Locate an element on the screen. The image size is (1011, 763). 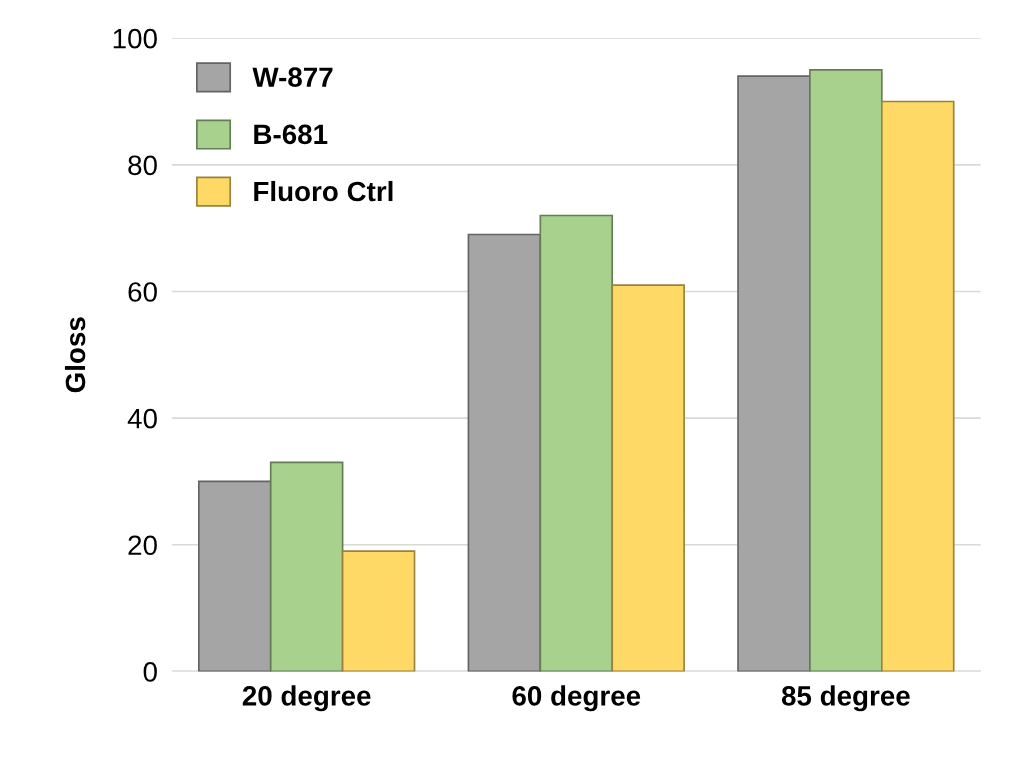
y-tick-label: 0 is located at coordinates (150, 672).